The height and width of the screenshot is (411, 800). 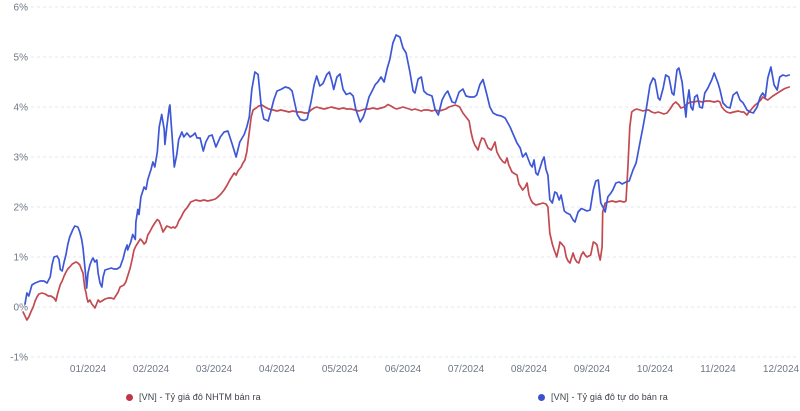 I want to click on legend-dot-red-icon, so click(x=129, y=397).